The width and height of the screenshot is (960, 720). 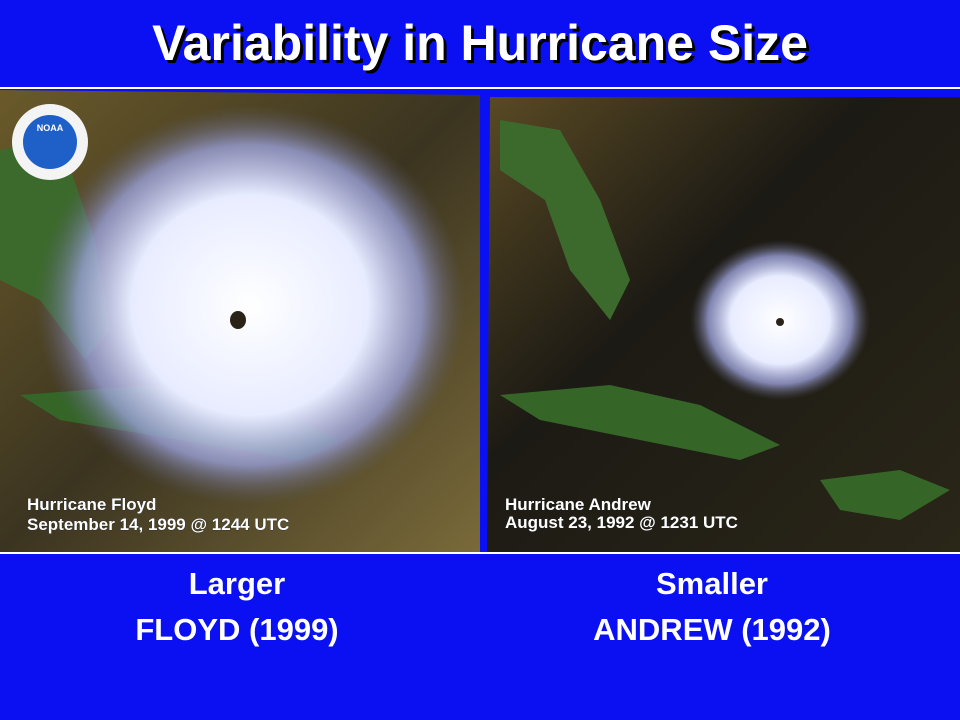 I want to click on image-caption: Hurricane Floyd, so click(x=91, y=504).